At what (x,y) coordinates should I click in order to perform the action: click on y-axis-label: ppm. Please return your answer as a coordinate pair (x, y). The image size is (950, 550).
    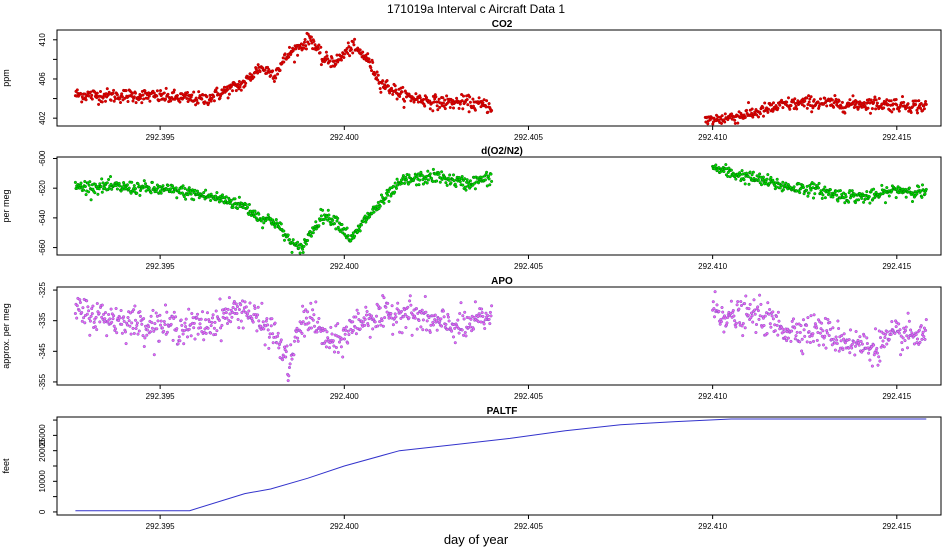
    Looking at the image, I should click on (6, 78).